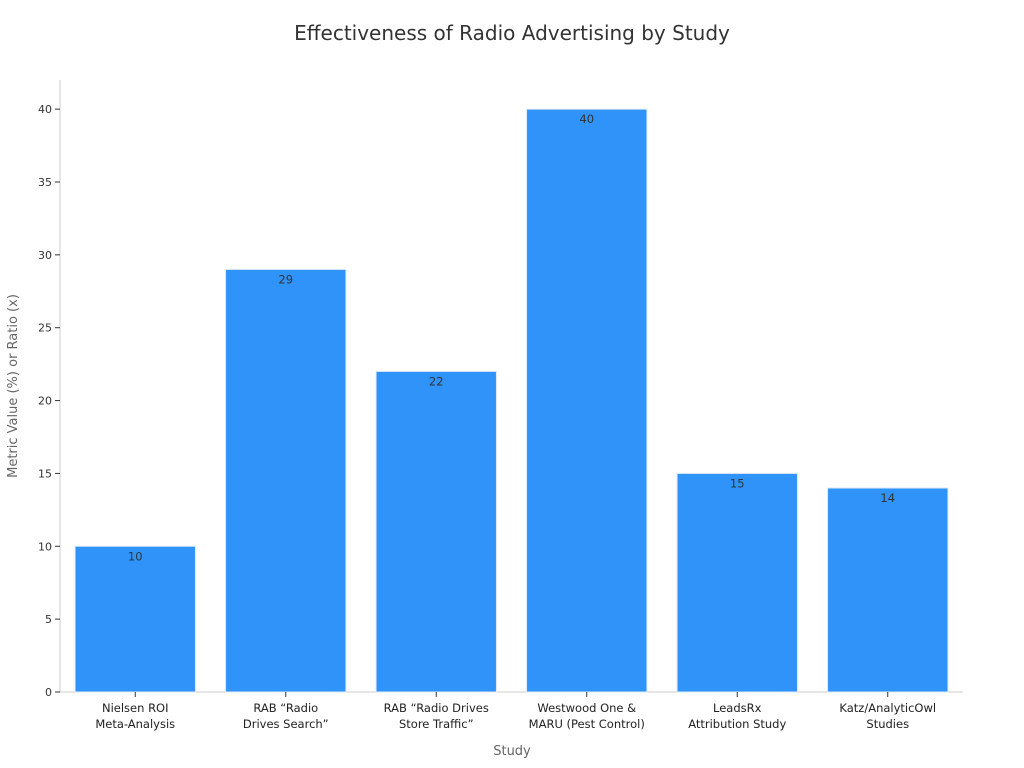 The image size is (1024, 768). Describe the element at coordinates (45, 182) in the screenshot. I see `y-tick-label: 35` at that location.